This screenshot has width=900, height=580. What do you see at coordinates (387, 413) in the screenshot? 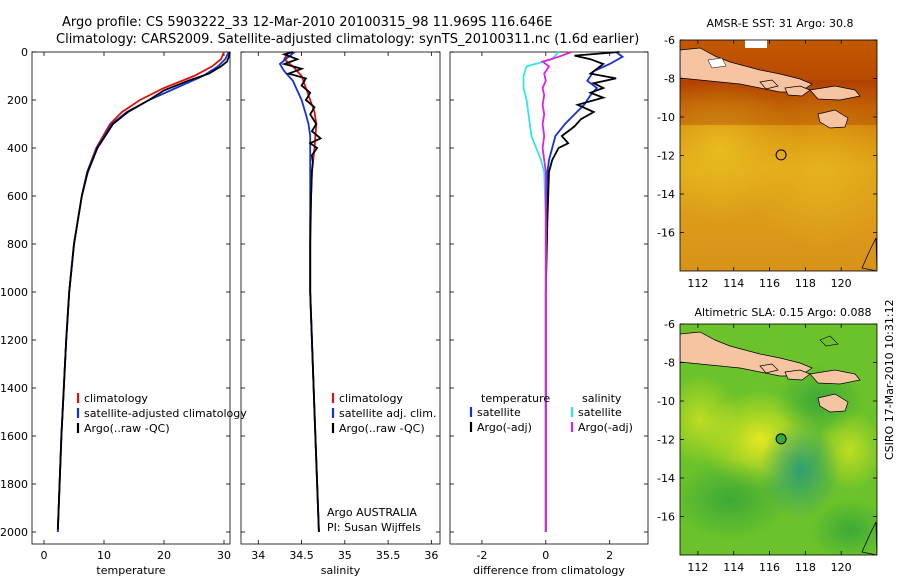
I see `legend-label: satellite adj. clim.` at bounding box center [387, 413].